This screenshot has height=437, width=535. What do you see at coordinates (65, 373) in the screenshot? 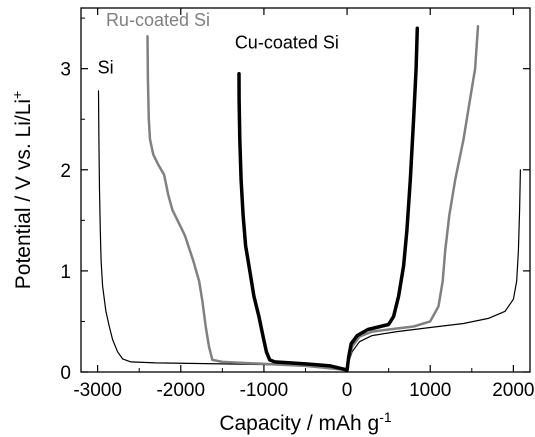
I see `y-tick-label: 0` at bounding box center [65, 373].